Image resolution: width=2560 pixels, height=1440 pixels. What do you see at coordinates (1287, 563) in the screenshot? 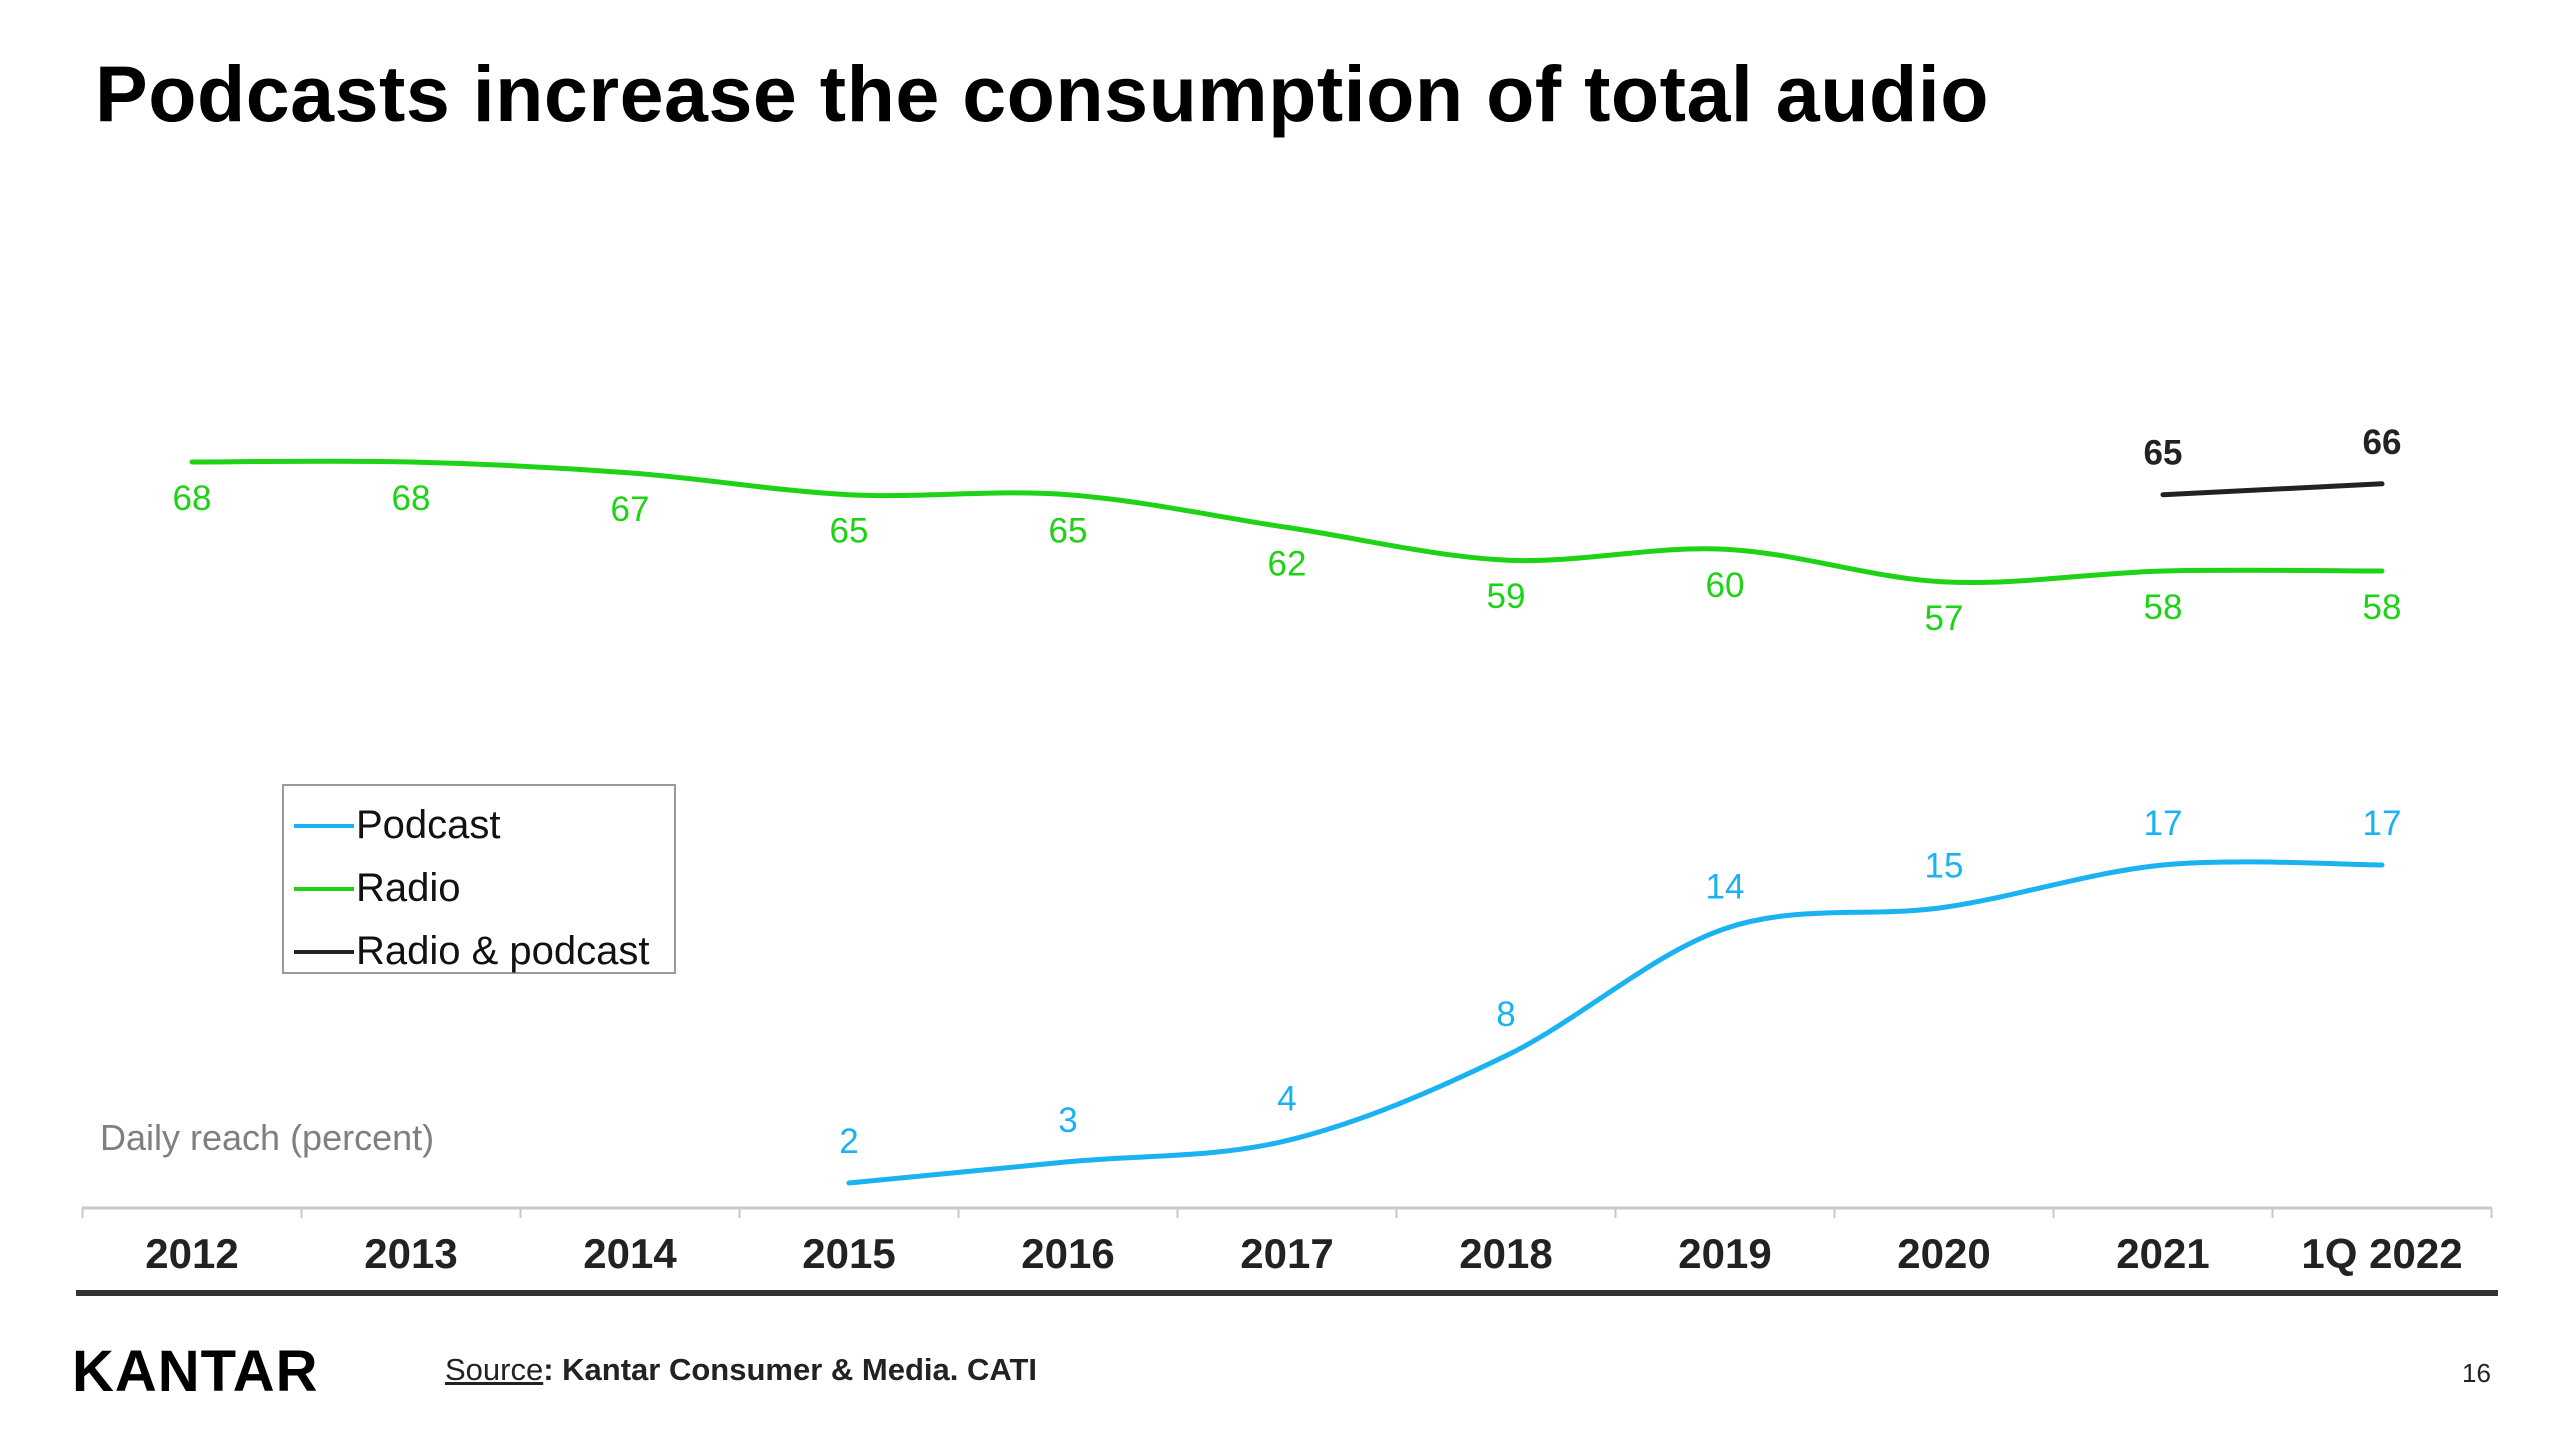
I see `data-label-radio: 62` at bounding box center [1287, 563].